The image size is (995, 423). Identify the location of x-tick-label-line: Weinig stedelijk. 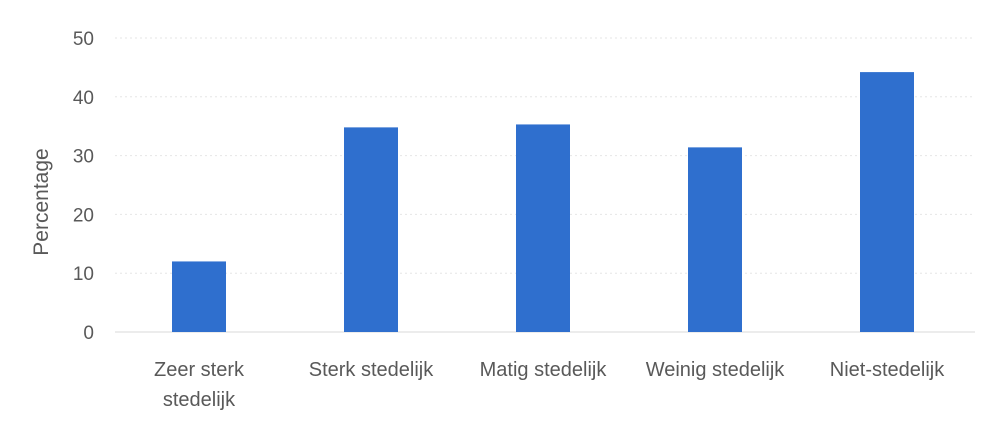
(716, 370).